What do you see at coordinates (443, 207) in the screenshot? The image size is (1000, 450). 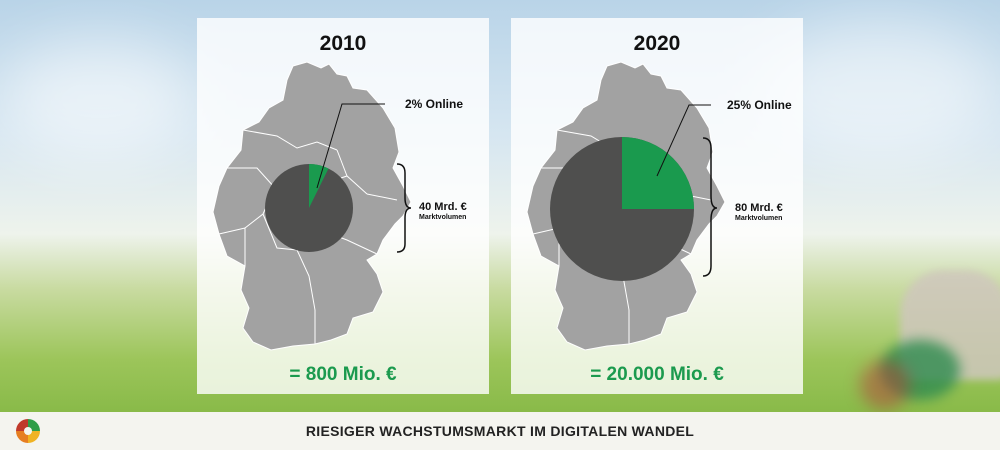 I see `volume-label-2010: 40 Mrd. €` at bounding box center [443, 207].